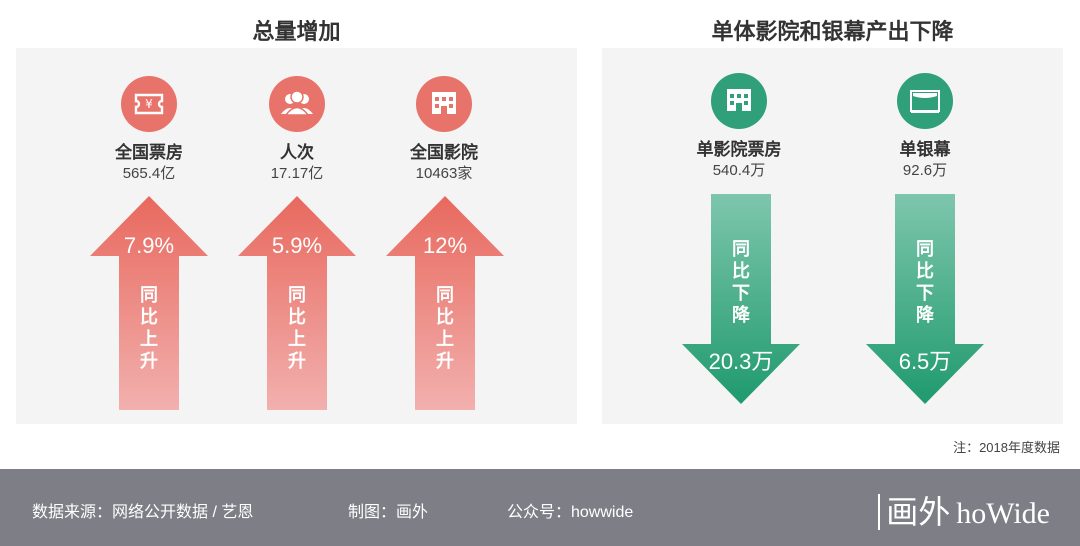 This screenshot has height=546, width=1080. I want to click on change-label-cinemas: 12%, so click(445, 245).